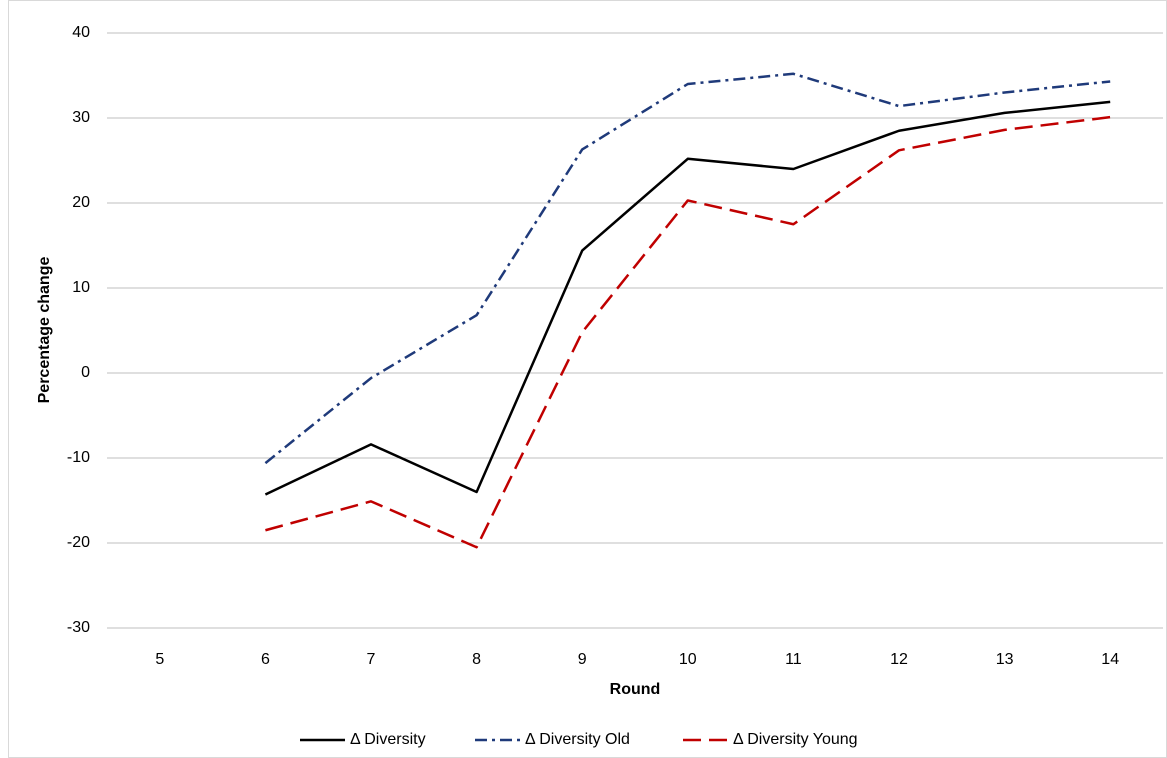 Image resolution: width=1167 pixels, height=758 pixels. What do you see at coordinates (81, 32) in the screenshot?
I see `y-tick-label: 40` at bounding box center [81, 32].